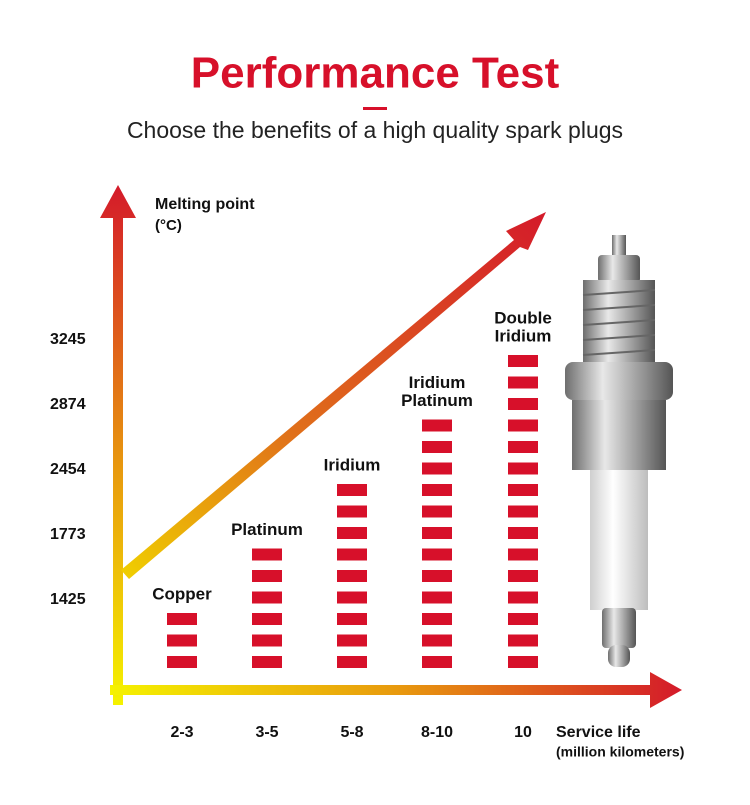 This screenshot has height=805, width=750. What do you see at coordinates (68, 404) in the screenshot?
I see `y-tick-label: 2874` at bounding box center [68, 404].